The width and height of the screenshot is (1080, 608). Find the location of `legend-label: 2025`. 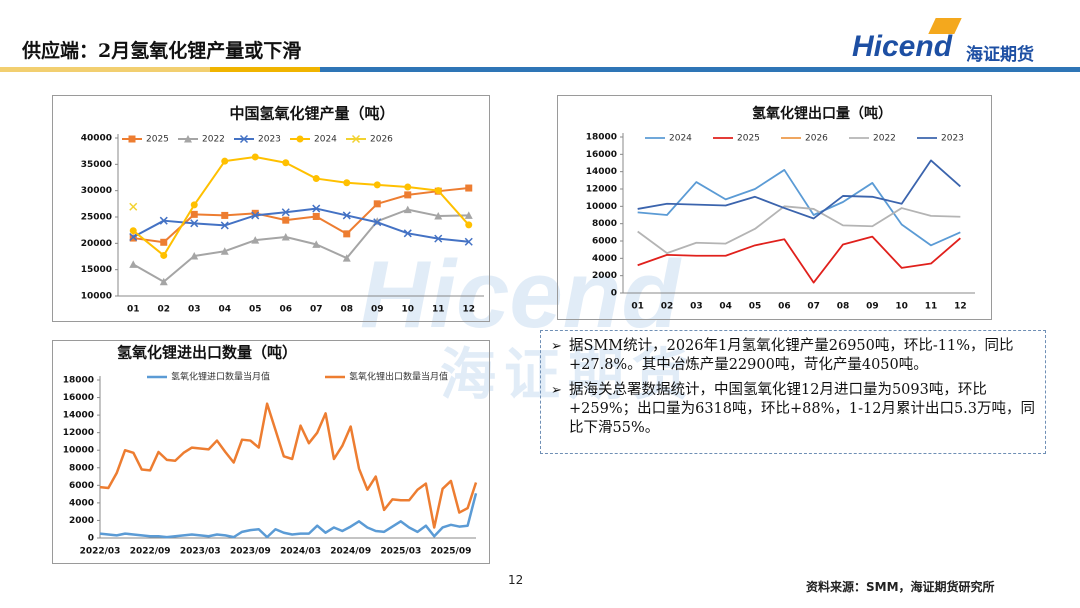

legend-label: 2025 is located at coordinates (748, 139).